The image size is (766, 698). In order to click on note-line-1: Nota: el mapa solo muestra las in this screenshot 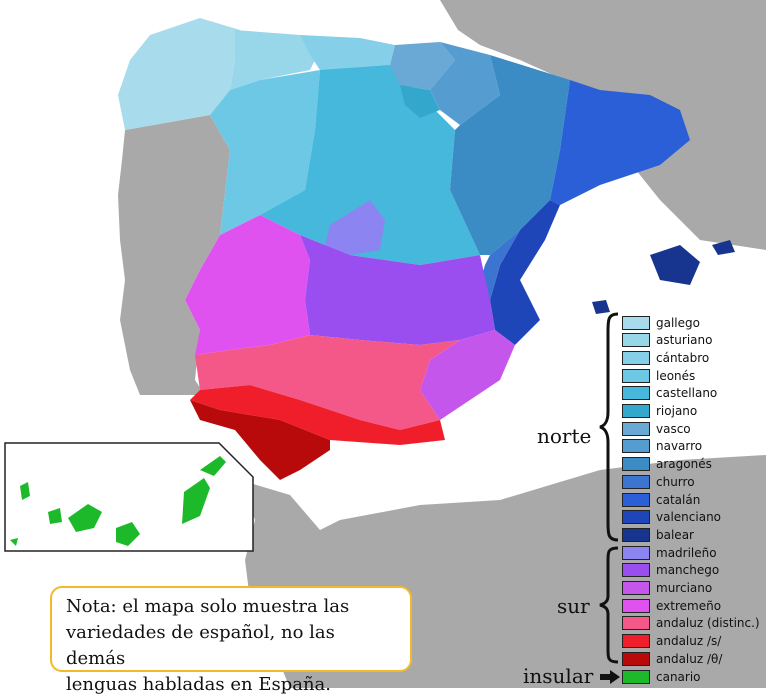, I will do `click(208, 606)`.